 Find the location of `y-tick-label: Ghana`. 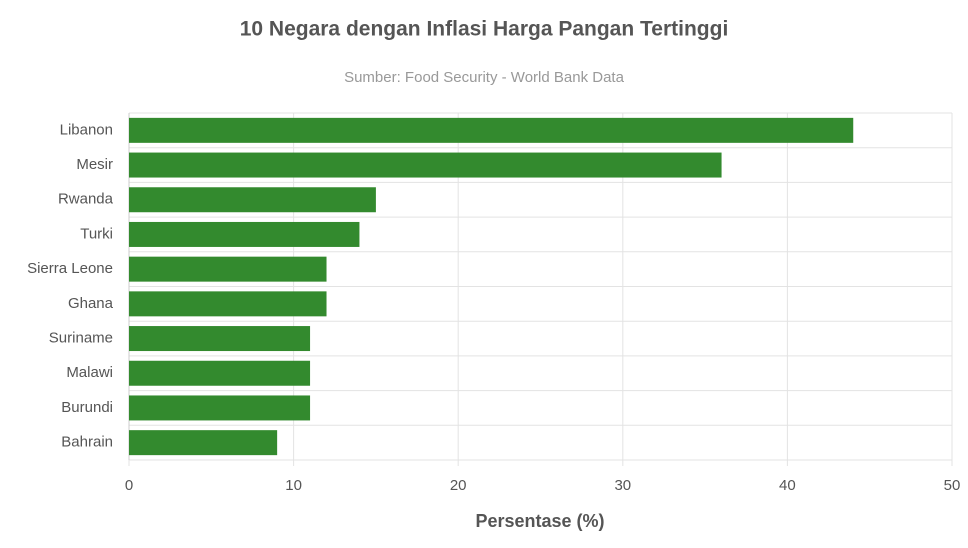

y-tick-label: Ghana is located at coordinates (91, 303).